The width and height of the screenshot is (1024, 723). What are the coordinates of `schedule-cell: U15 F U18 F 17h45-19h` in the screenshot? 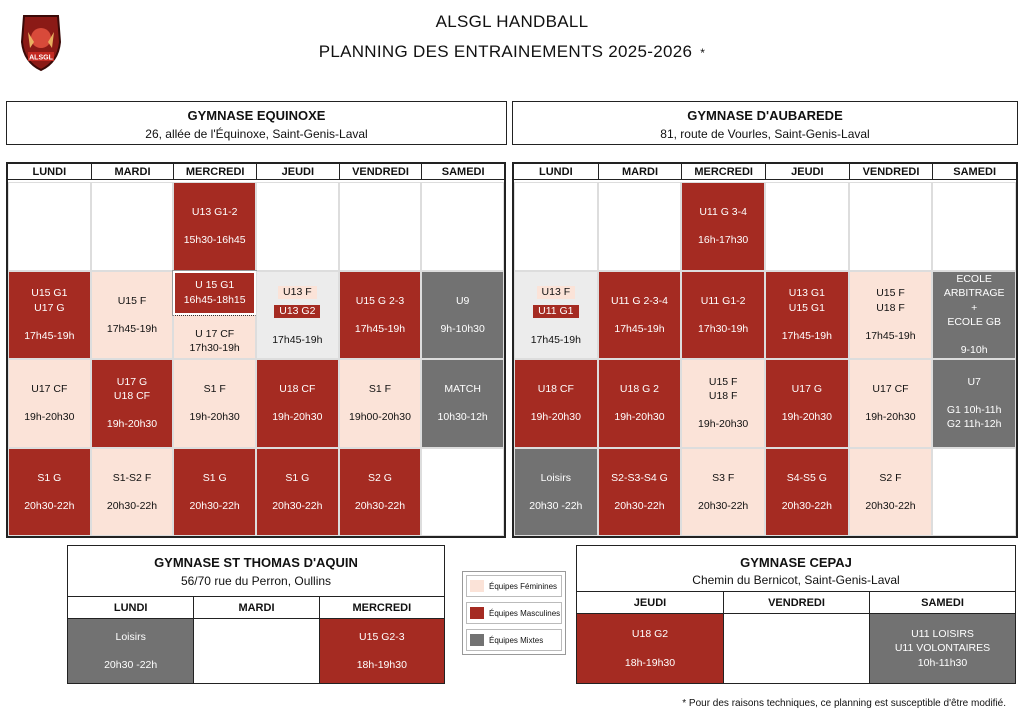 It's located at (890, 314).